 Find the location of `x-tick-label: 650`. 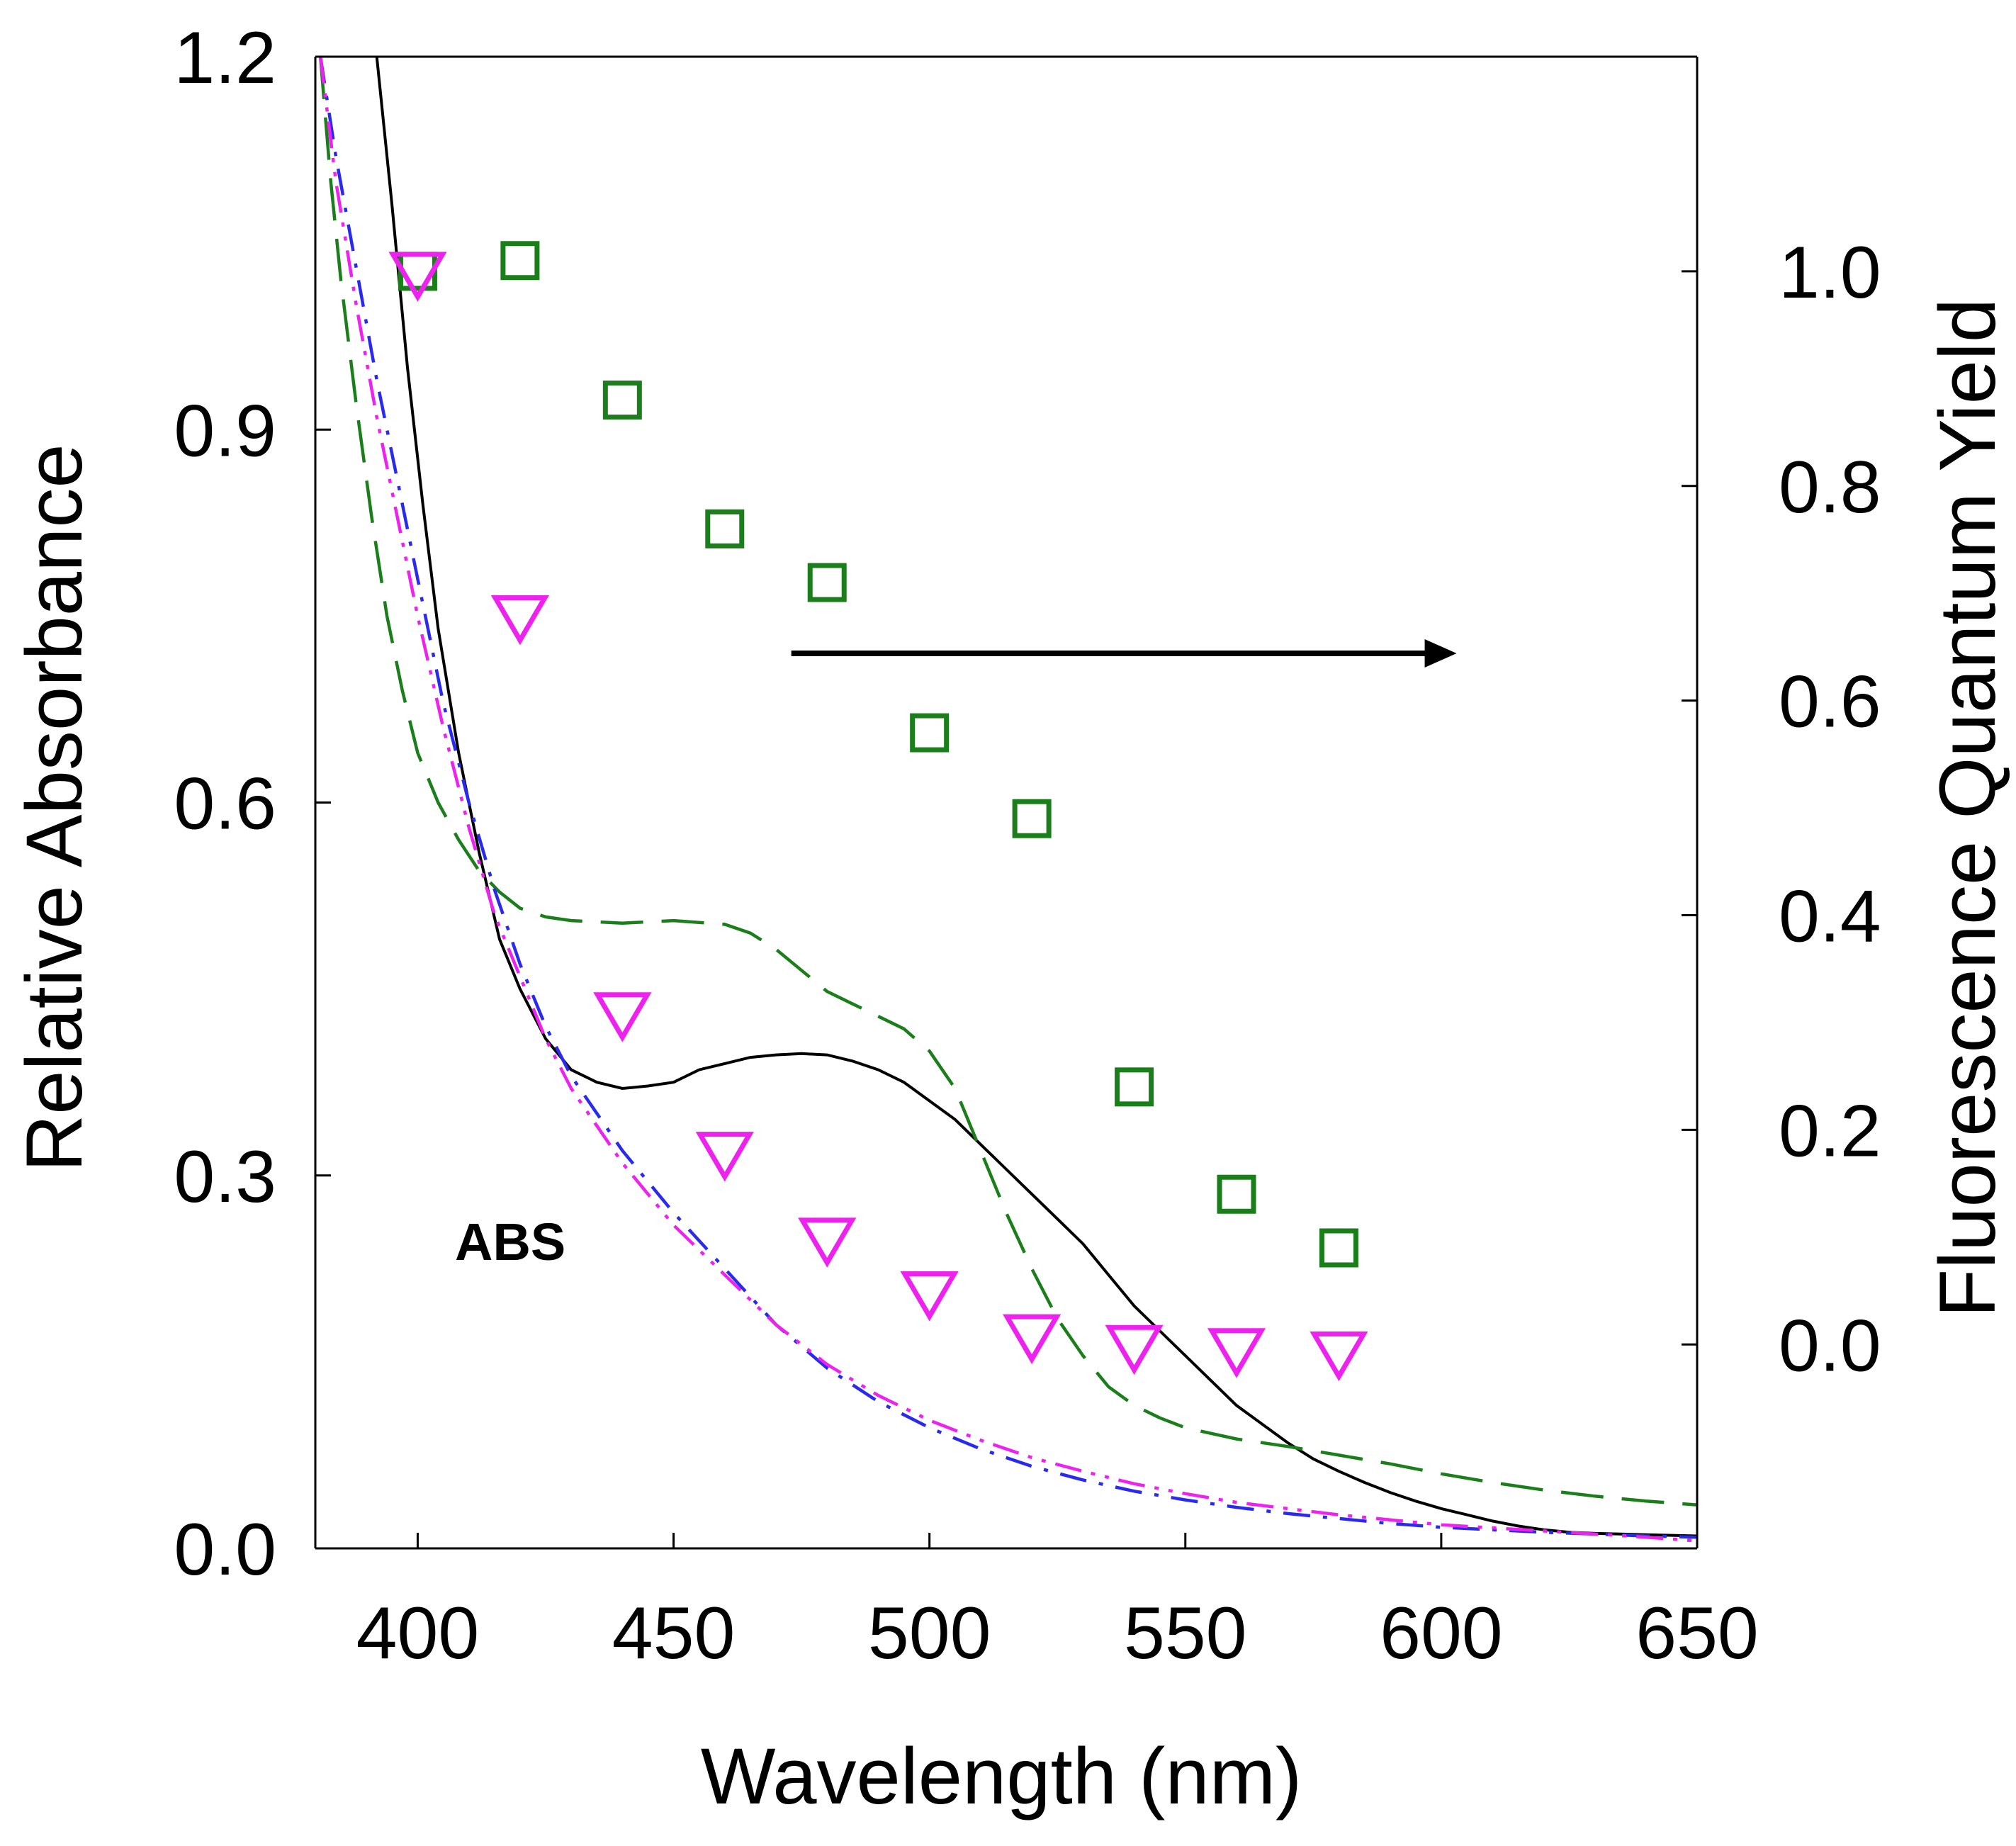

x-tick-label: 650 is located at coordinates (1697, 1633).